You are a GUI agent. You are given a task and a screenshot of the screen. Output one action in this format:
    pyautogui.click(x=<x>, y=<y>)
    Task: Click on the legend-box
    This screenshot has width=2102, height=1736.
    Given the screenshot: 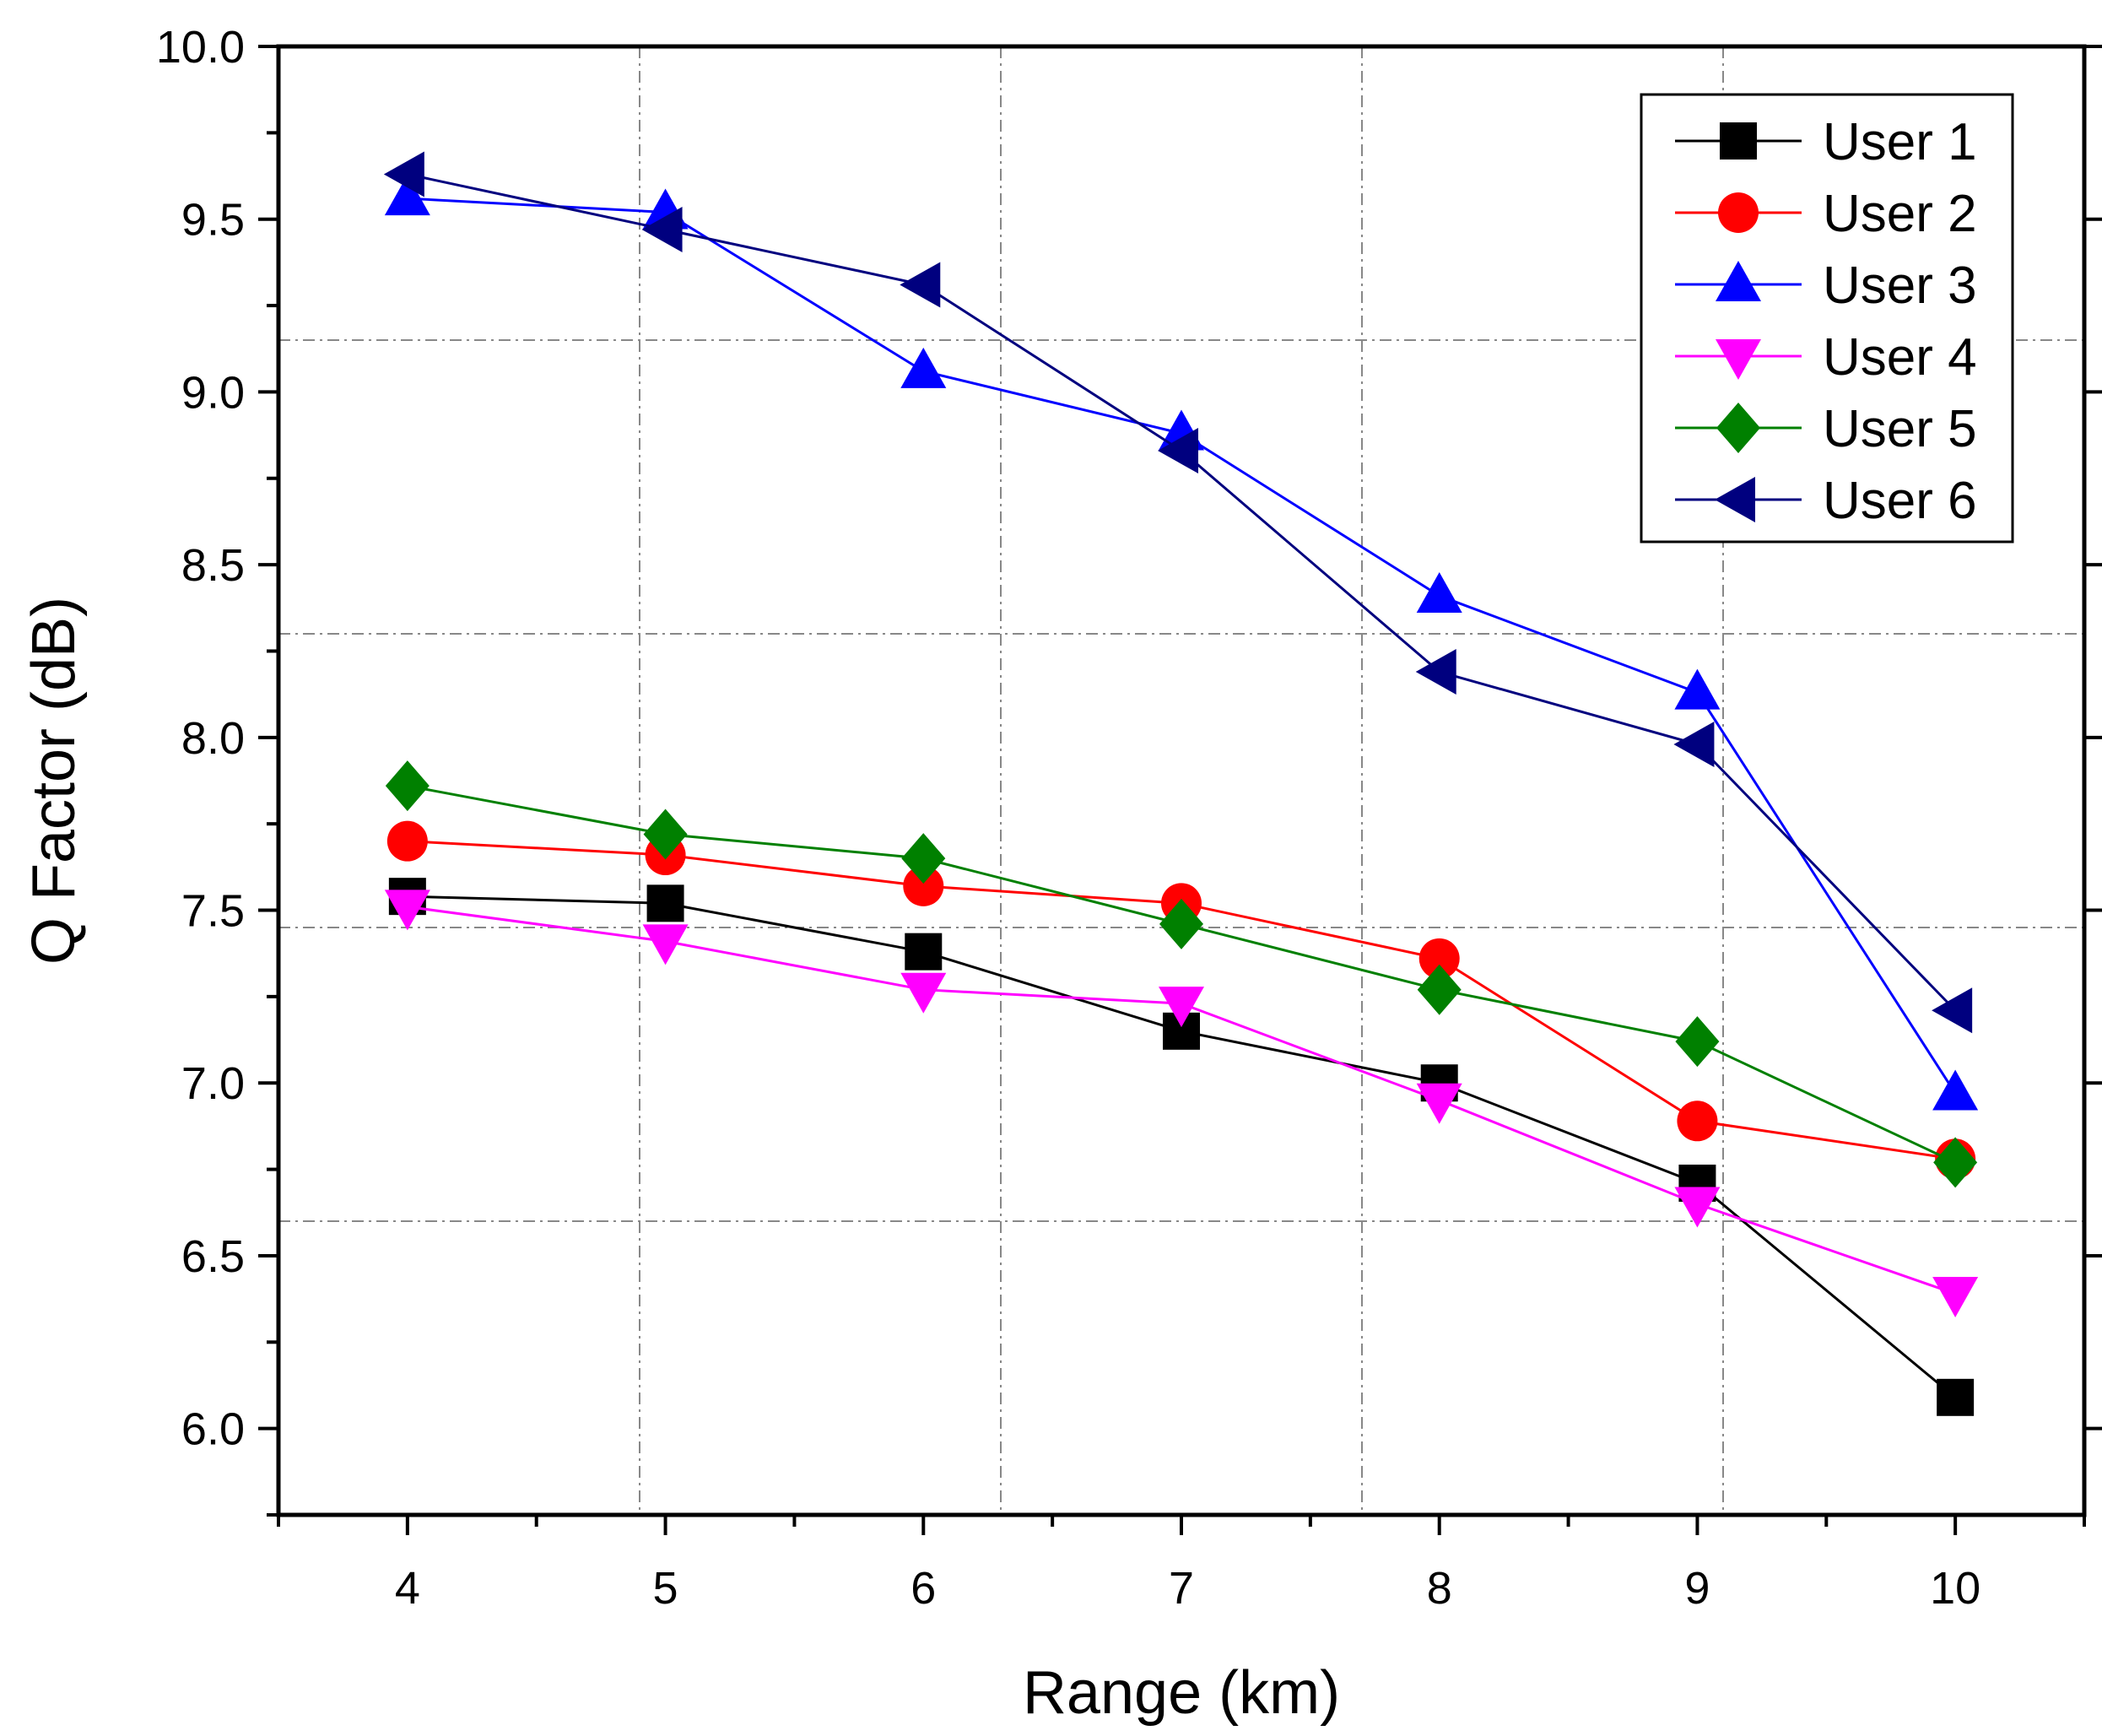 What is the action you would take?
    pyautogui.click(x=1827, y=318)
    